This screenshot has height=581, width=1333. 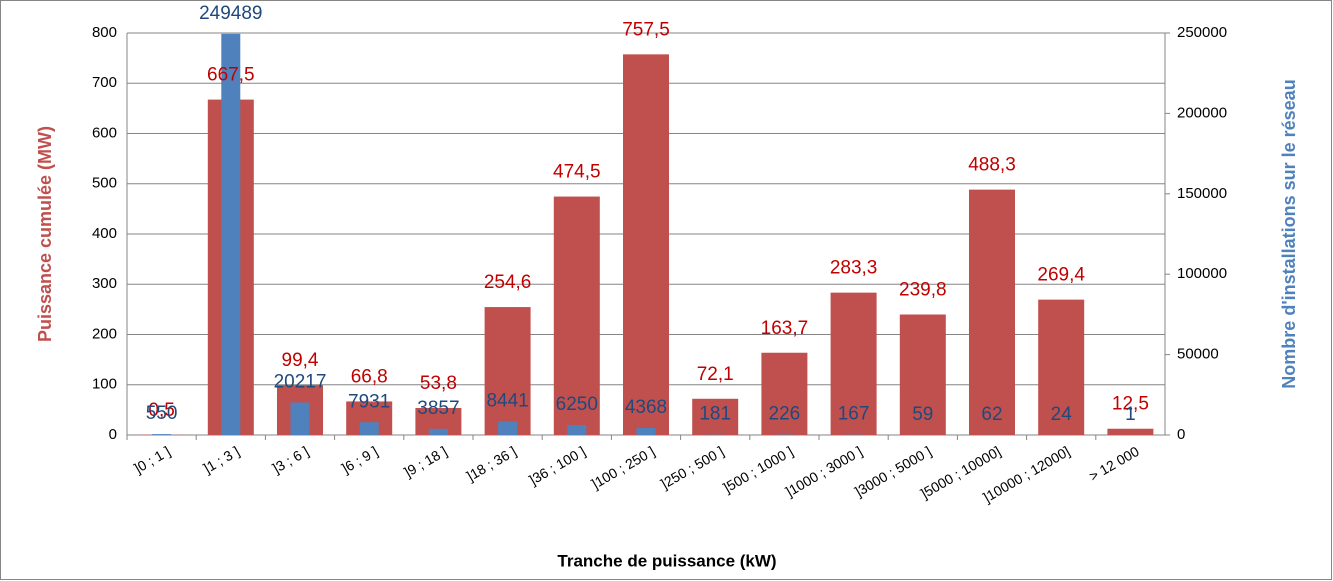 I want to click on data-label: 181, so click(x=715, y=414).